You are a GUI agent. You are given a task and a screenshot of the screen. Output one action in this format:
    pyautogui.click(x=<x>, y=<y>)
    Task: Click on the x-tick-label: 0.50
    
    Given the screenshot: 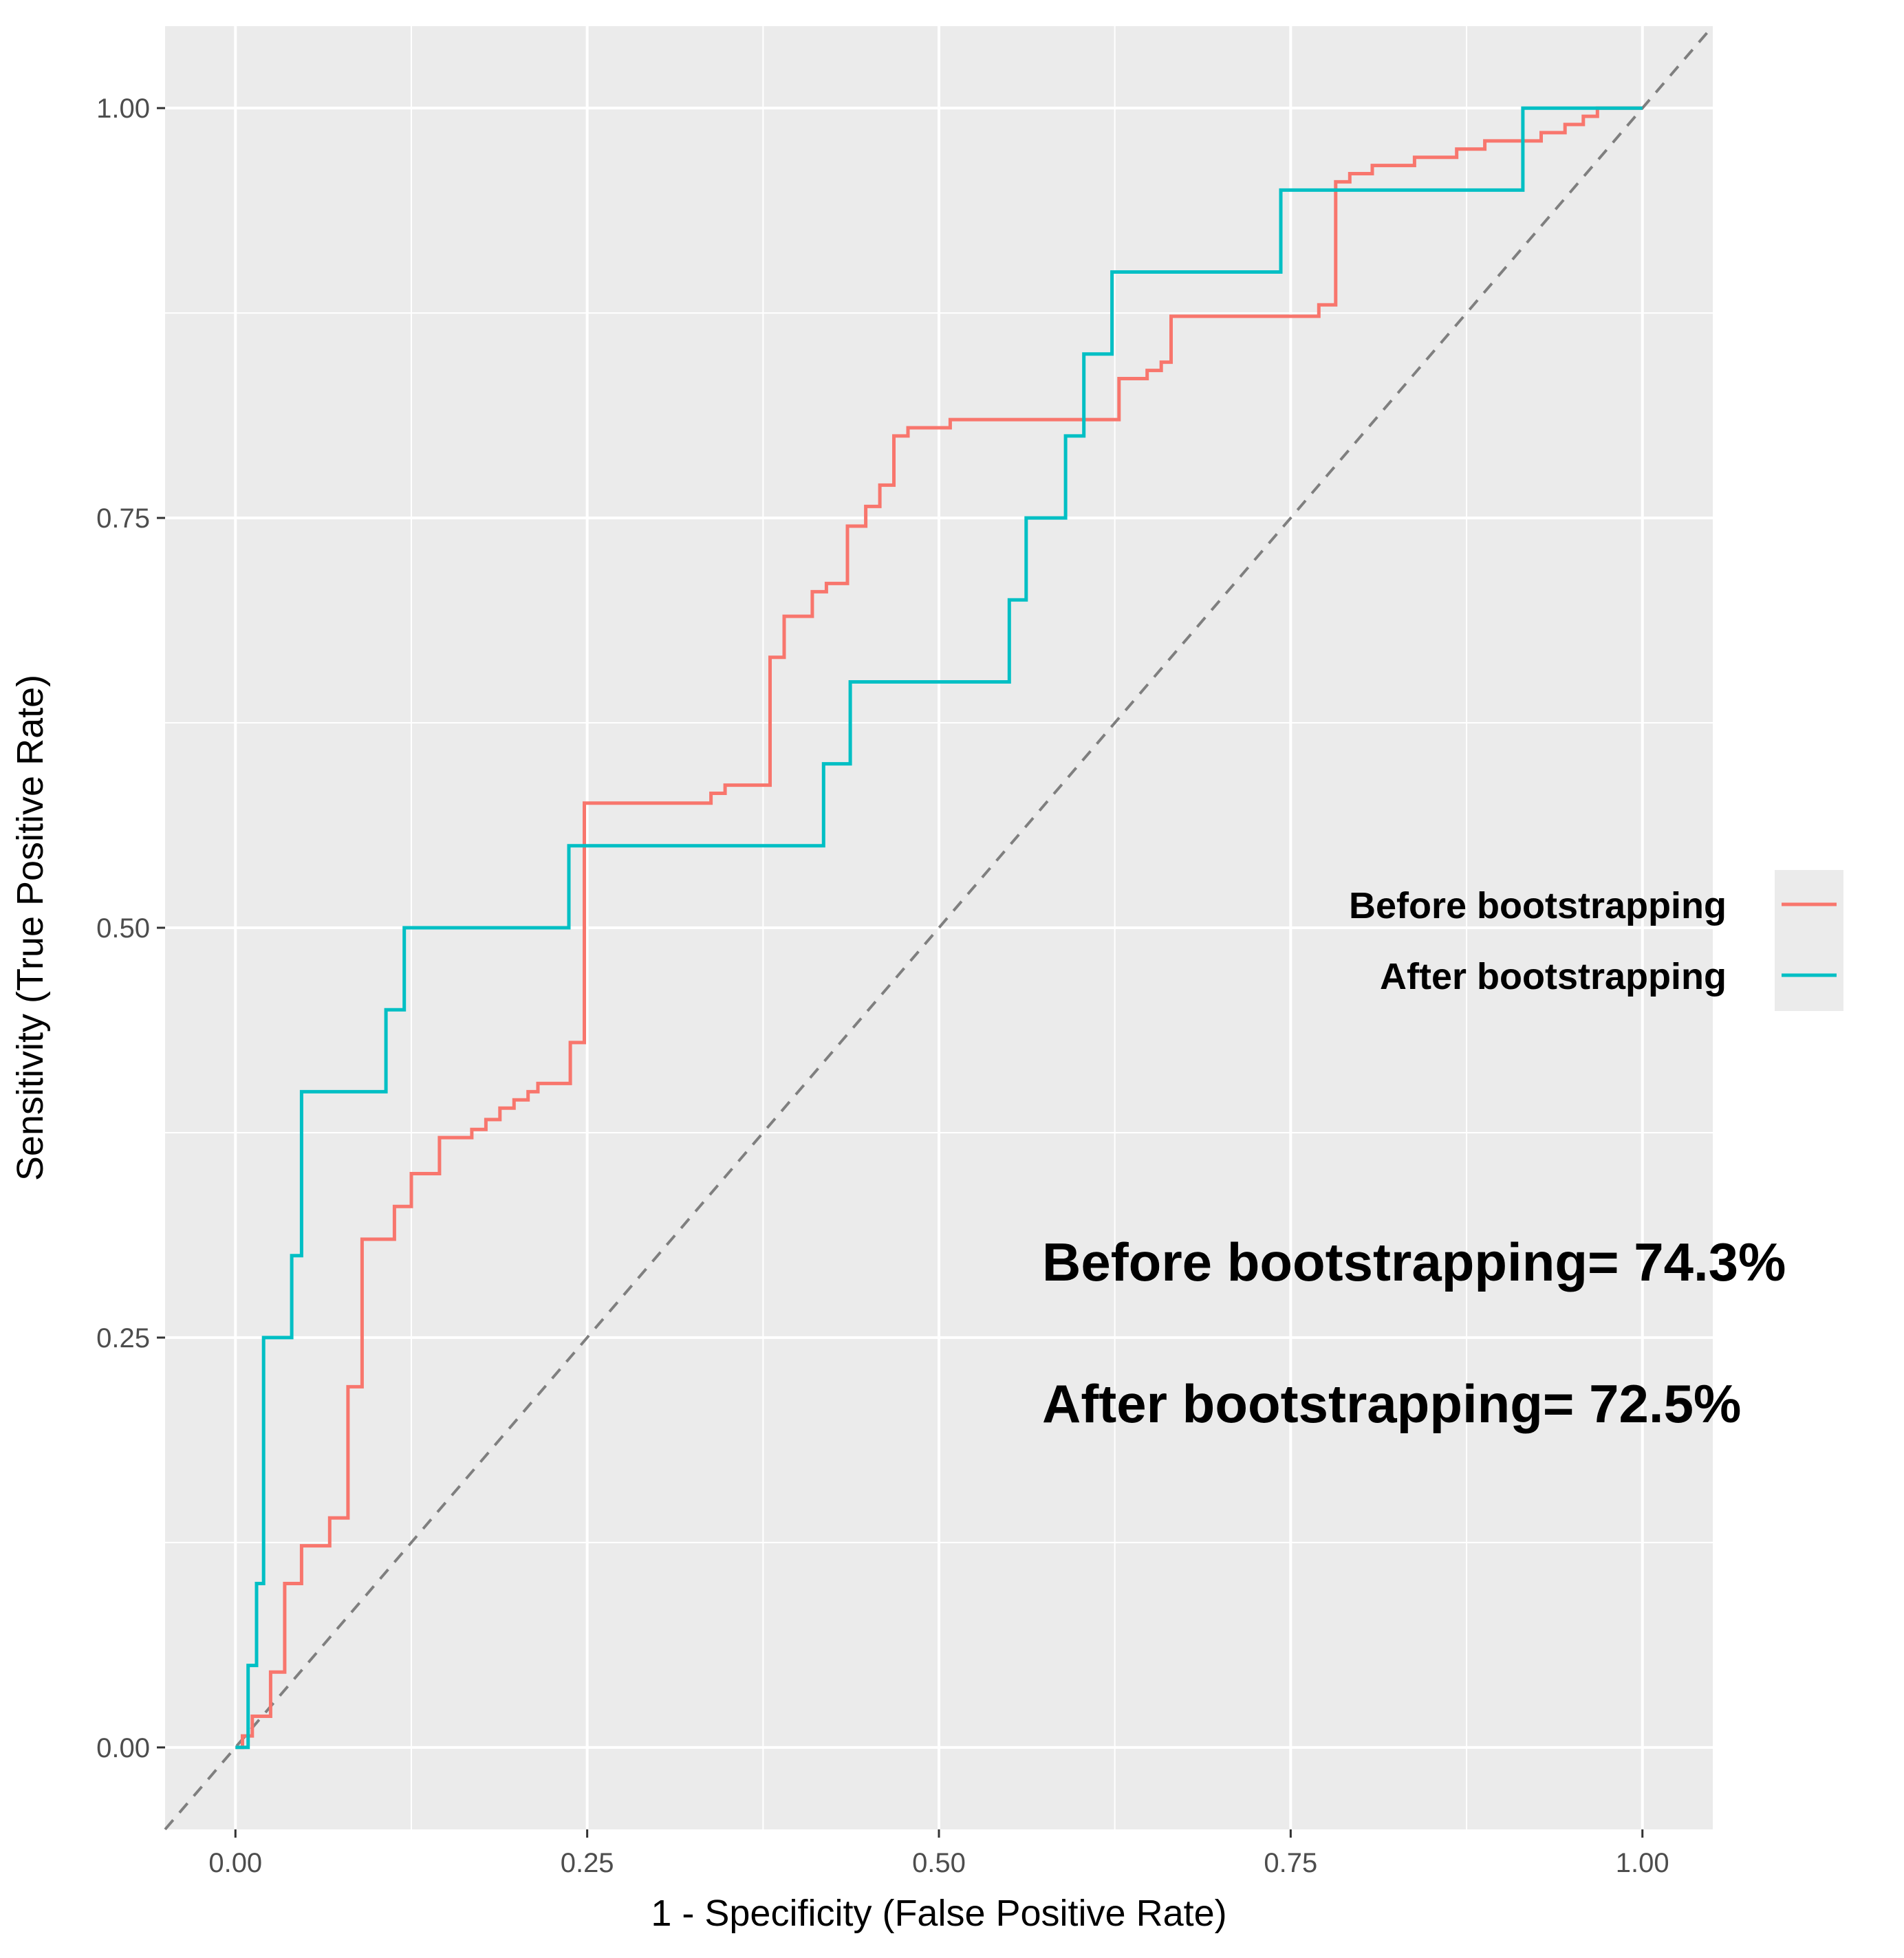 What is the action you would take?
    pyautogui.click(x=939, y=1863)
    